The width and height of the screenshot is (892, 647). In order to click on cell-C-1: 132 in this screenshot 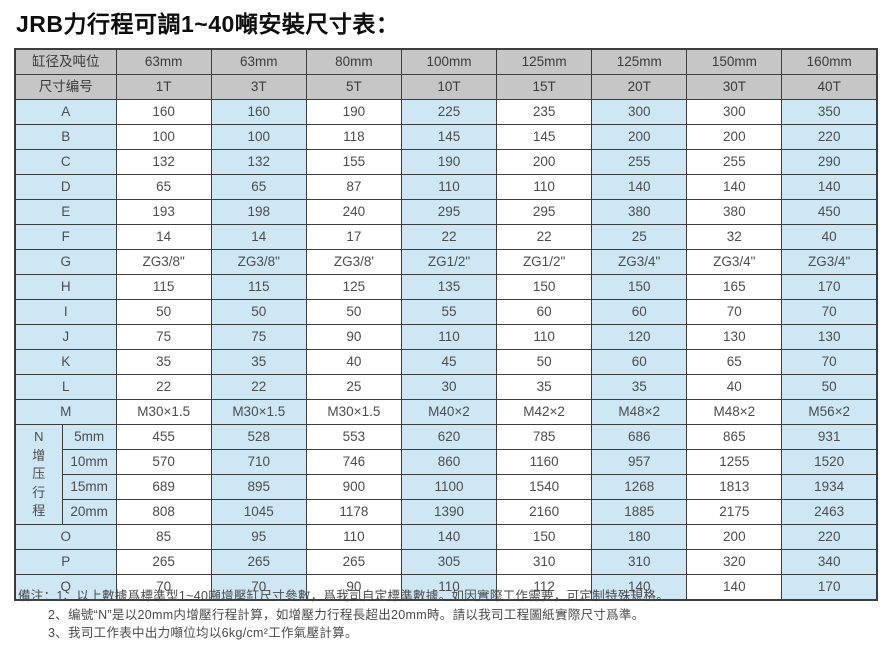, I will do `click(258, 162)`.